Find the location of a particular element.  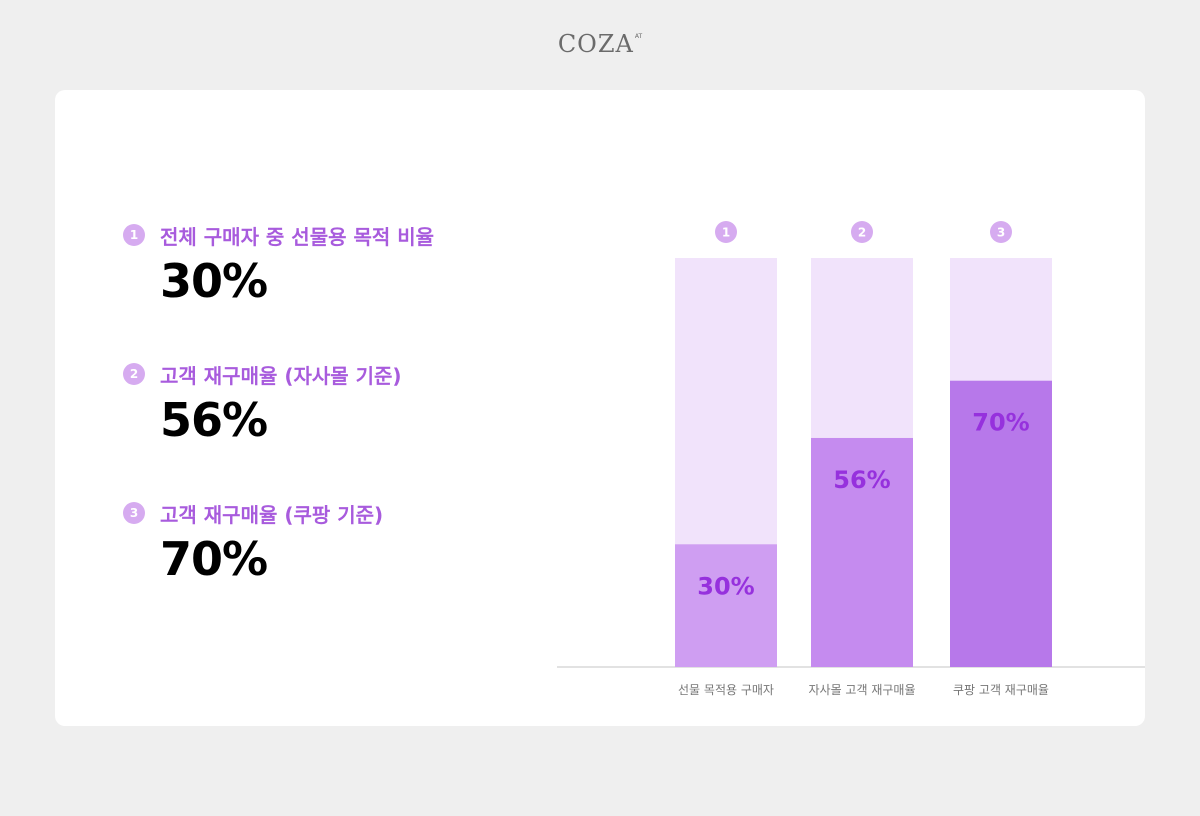

stat-header: 2 고객 재구매율 (자사몰 기준) is located at coordinates (262, 374).